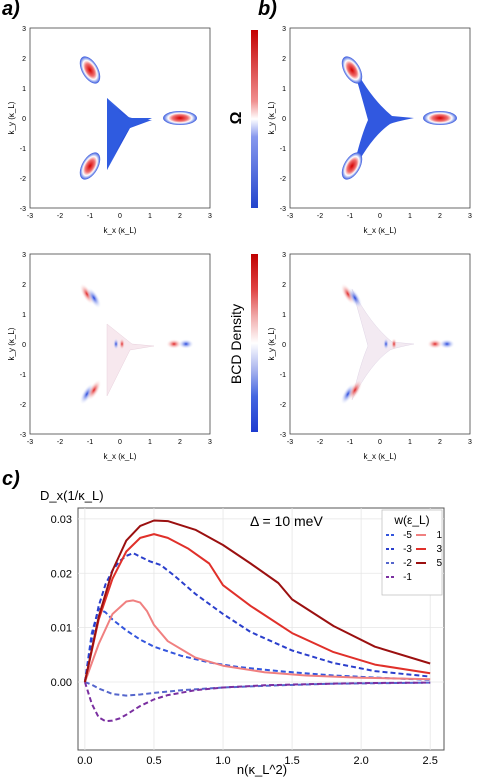 This screenshot has width=498, height=780. Describe the element at coordinates (380, 230) in the screenshot. I see `xlabel-b-top: k_x (κ_L)` at that location.